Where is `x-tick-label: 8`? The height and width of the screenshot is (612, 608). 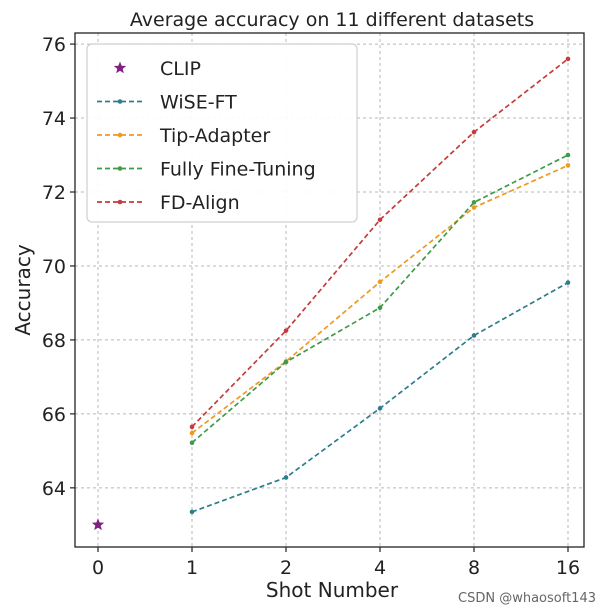
x-tick-label: 8 is located at coordinates (474, 568).